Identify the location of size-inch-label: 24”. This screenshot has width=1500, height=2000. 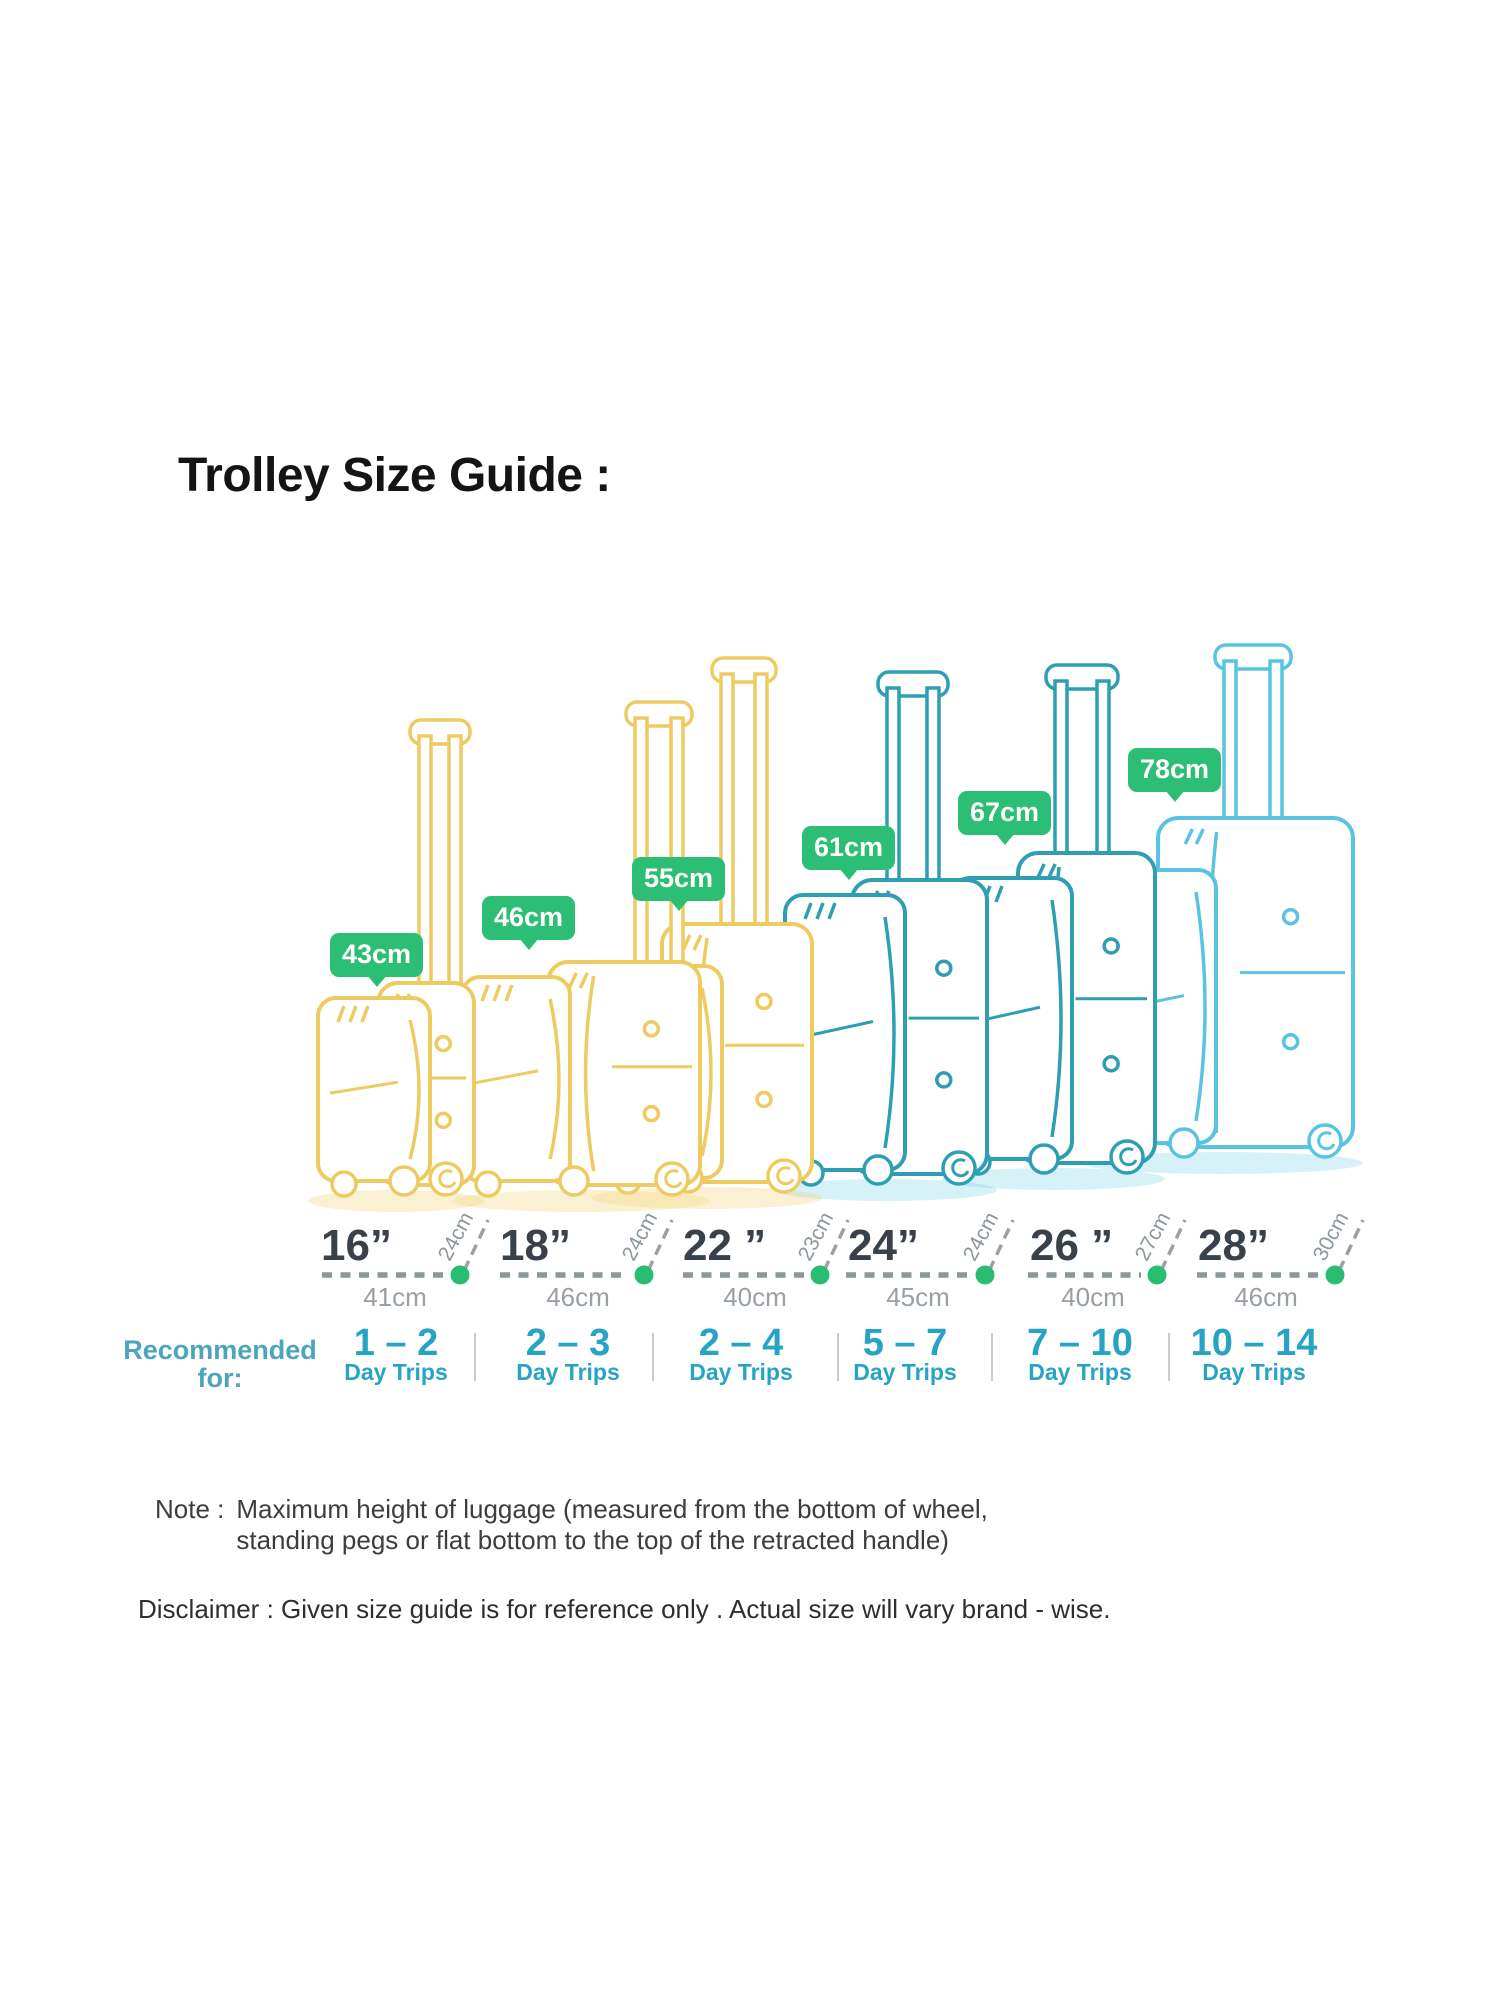
(883, 1245).